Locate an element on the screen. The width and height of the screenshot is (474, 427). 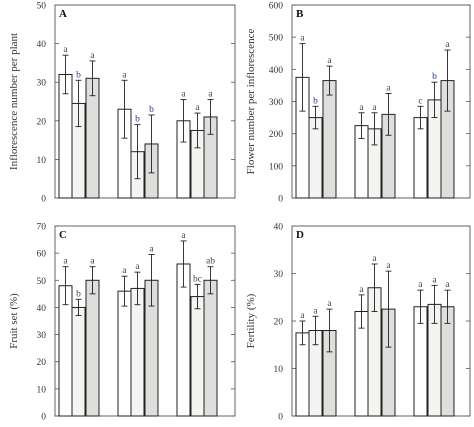
y-tick-label: 70 is located at coordinates (42, 228).